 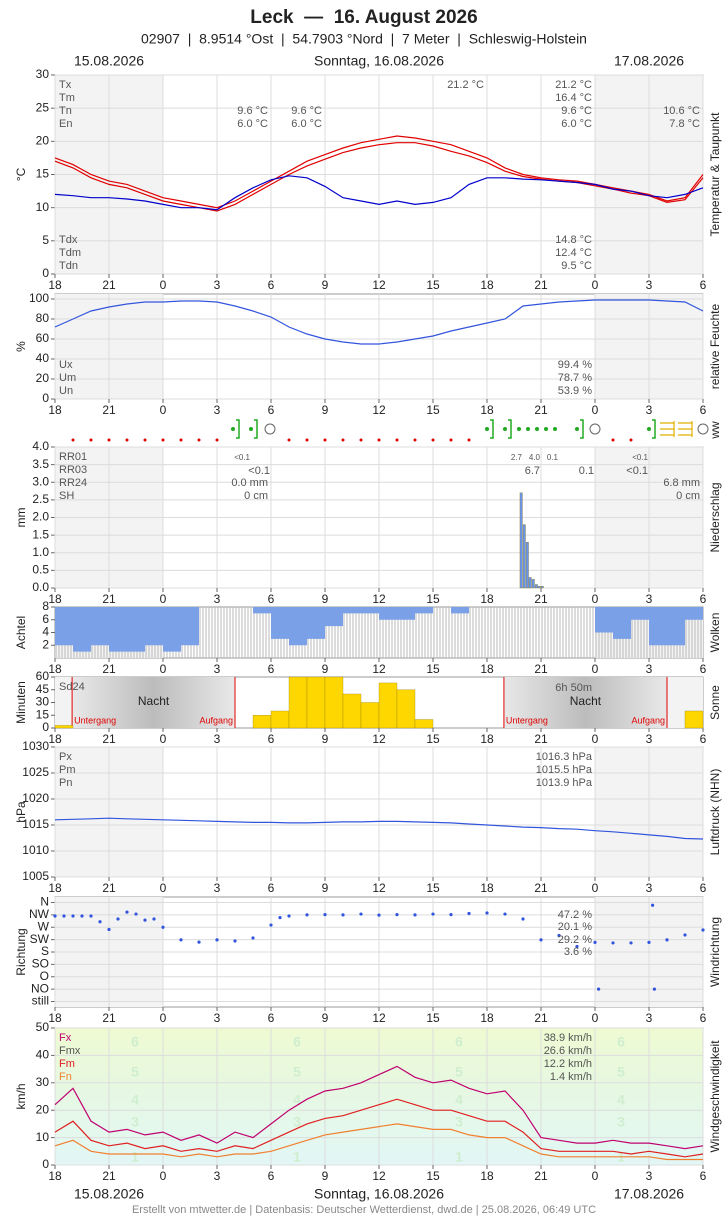 I want to click on y-tick-label: 0.5, so click(x=40, y=570).